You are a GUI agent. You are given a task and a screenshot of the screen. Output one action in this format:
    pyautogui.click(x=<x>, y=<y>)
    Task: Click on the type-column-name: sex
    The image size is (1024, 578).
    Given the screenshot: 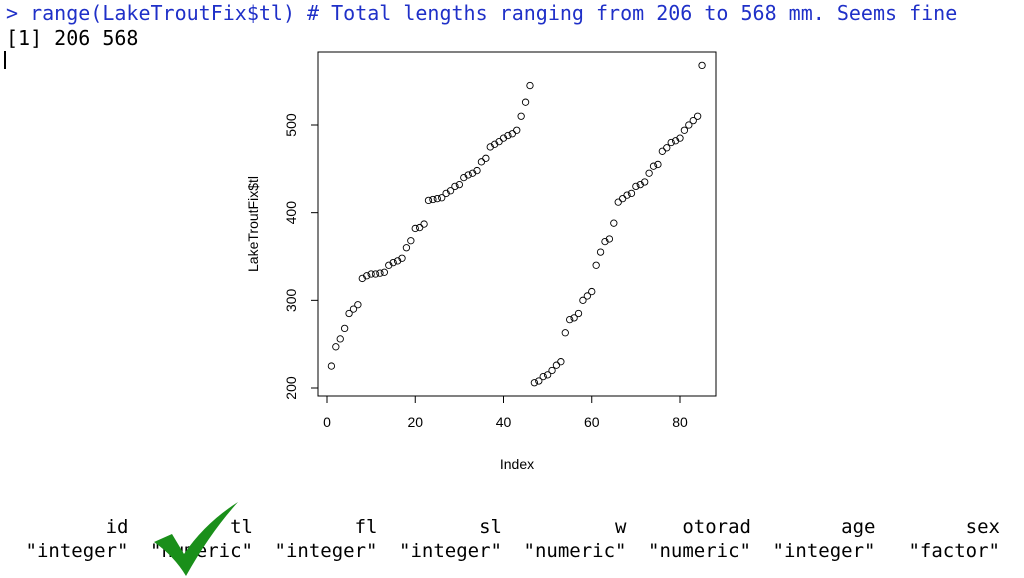 What is the action you would take?
    pyautogui.click(x=982, y=527)
    